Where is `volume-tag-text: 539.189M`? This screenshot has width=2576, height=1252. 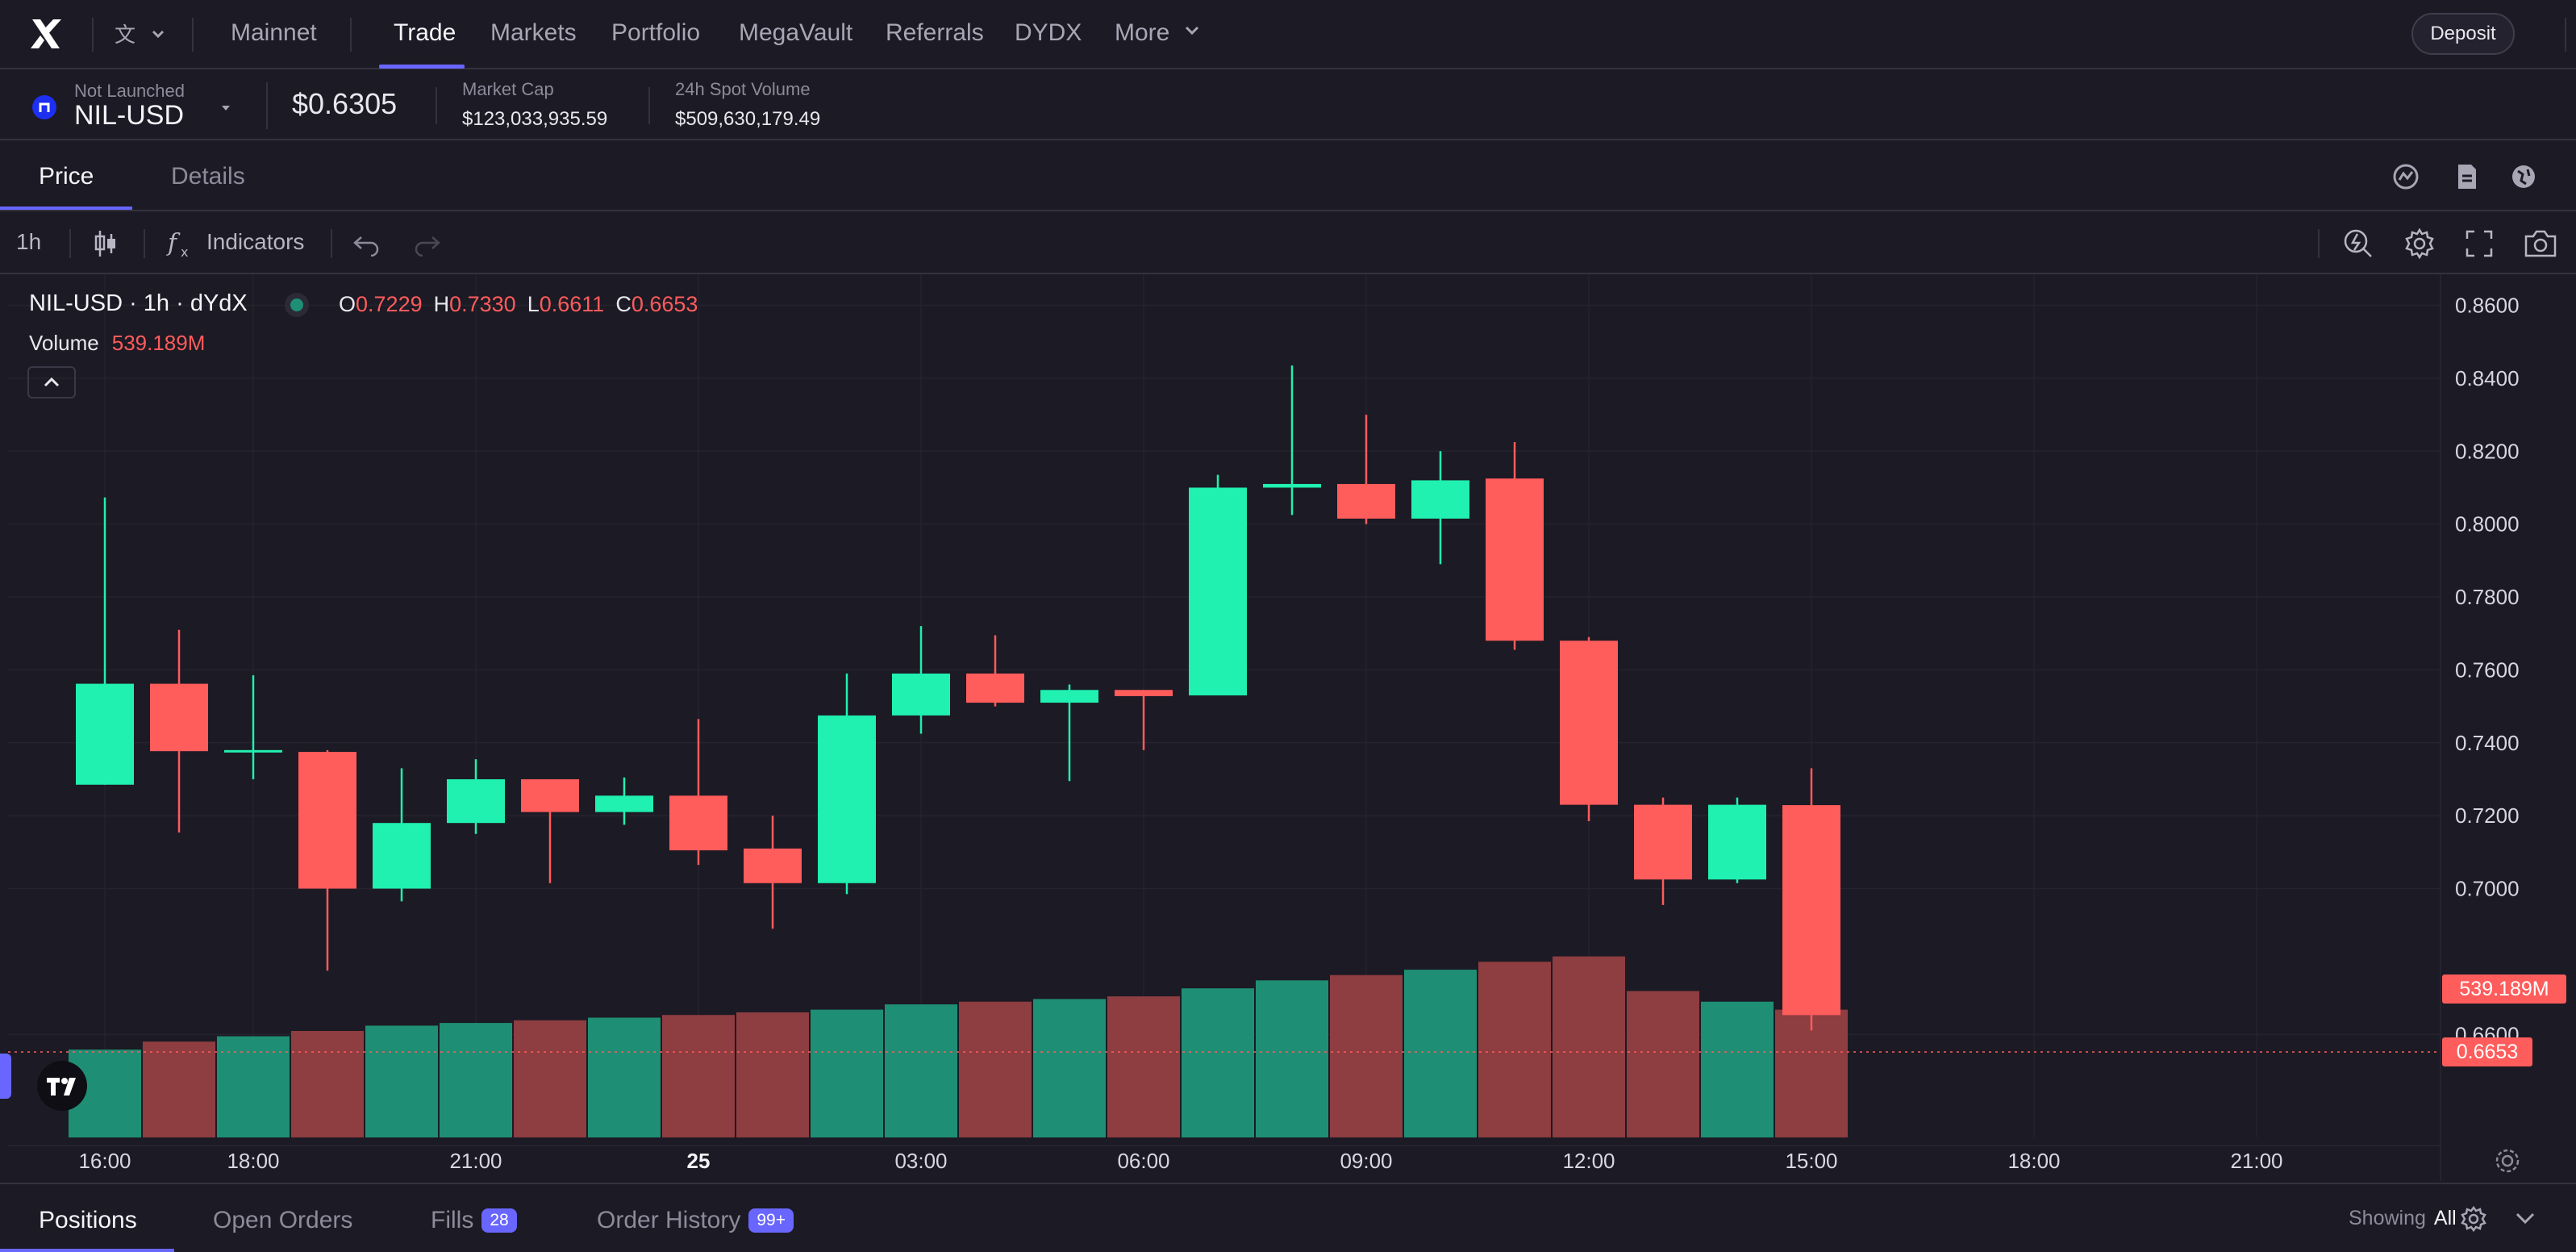 volume-tag-text: 539.189M is located at coordinates (2504, 989).